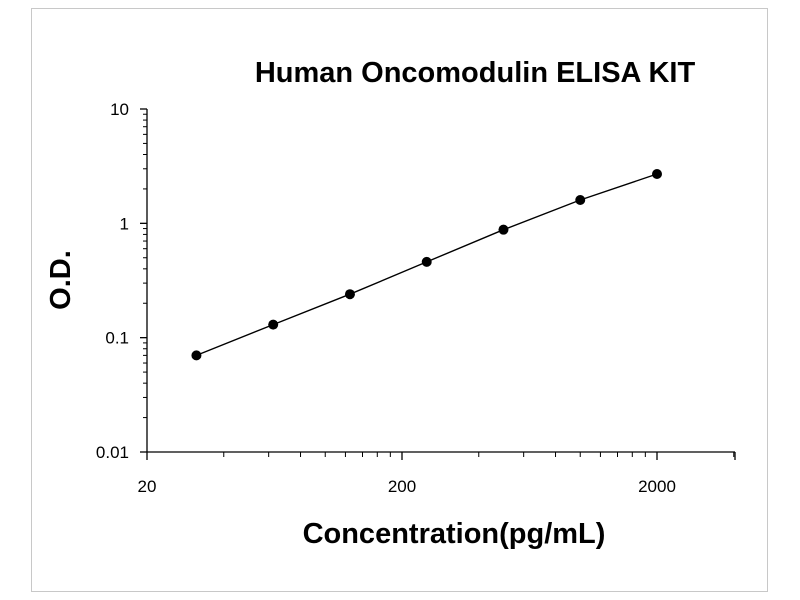  Describe the element at coordinates (61, 280) in the screenshot. I see `y-axis-title: O.D.` at that location.